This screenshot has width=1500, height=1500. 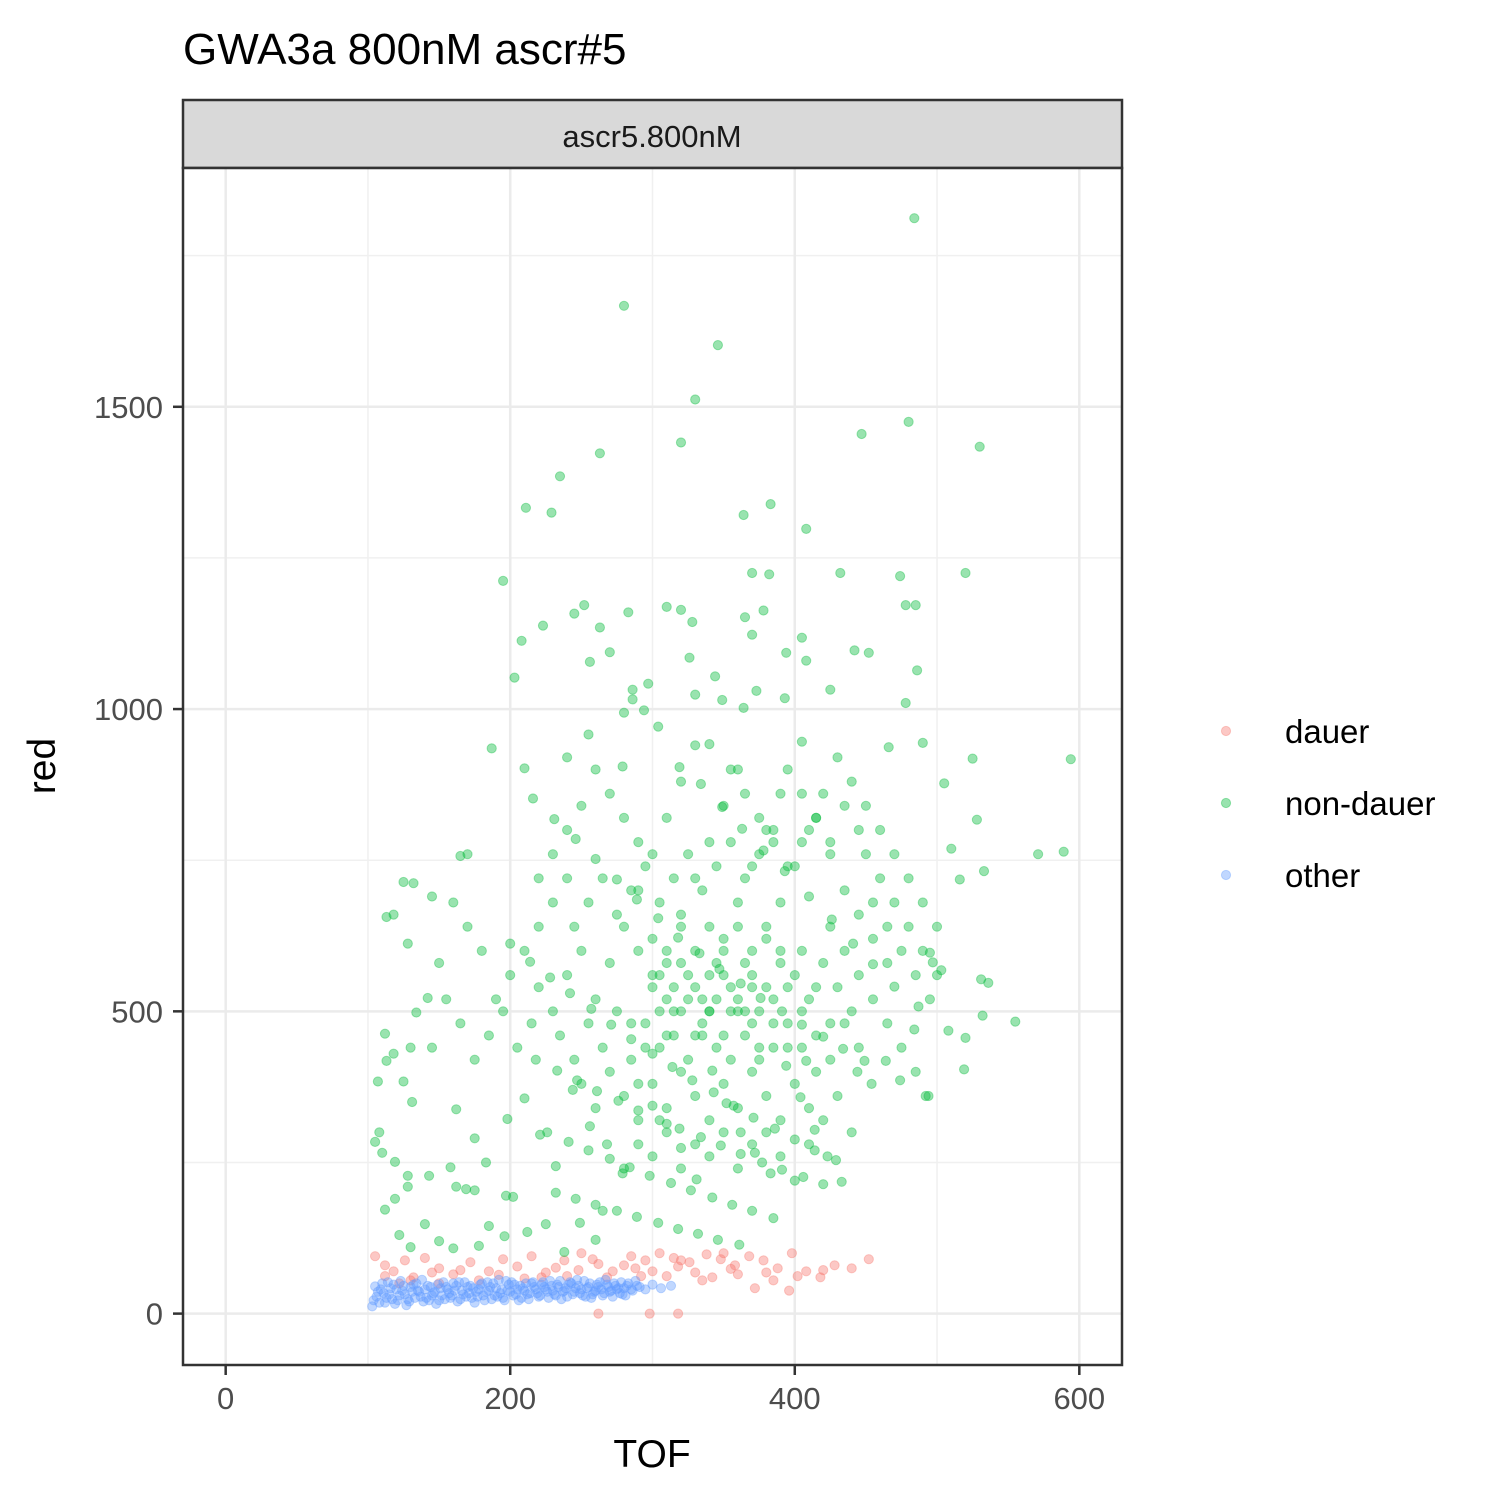 What do you see at coordinates (137, 1011) in the screenshot?
I see `y-tick-label: 500` at bounding box center [137, 1011].